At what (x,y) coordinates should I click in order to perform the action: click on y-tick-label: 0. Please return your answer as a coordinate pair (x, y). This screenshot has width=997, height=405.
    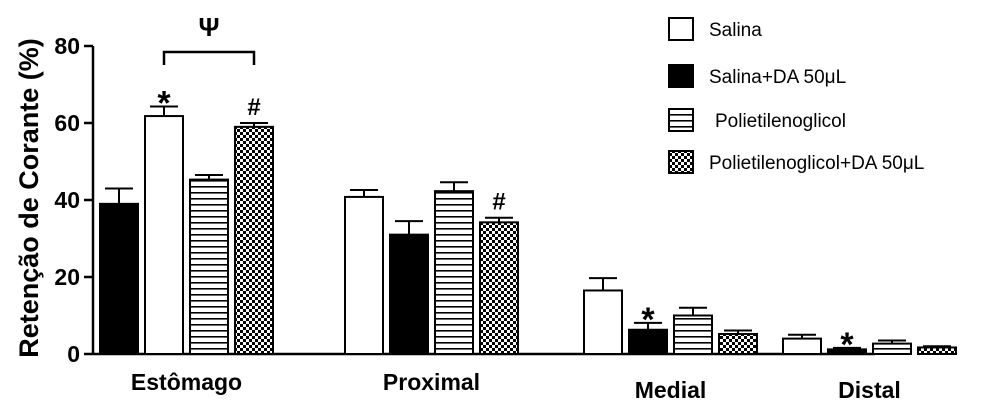
    Looking at the image, I should click on (73, 354).